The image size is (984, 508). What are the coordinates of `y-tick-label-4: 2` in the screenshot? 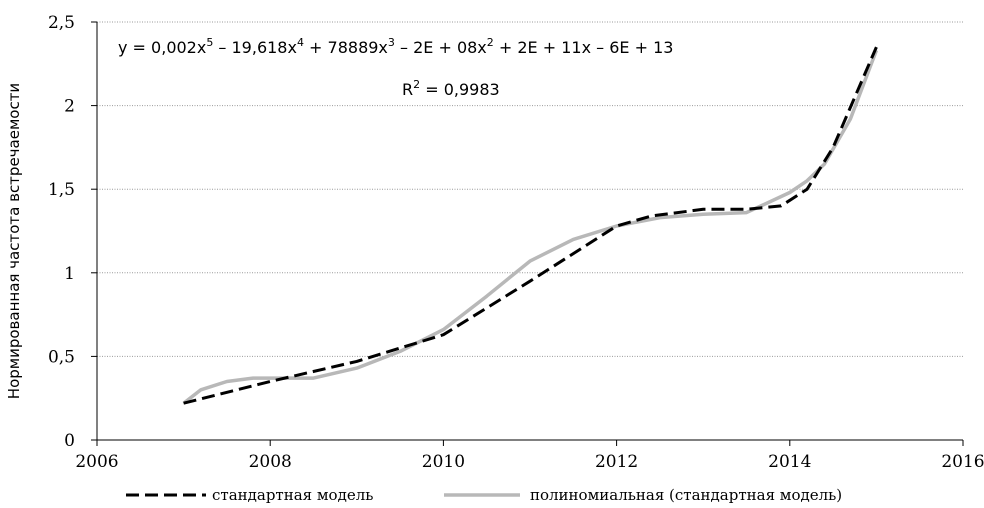 It's located at (69, 107).